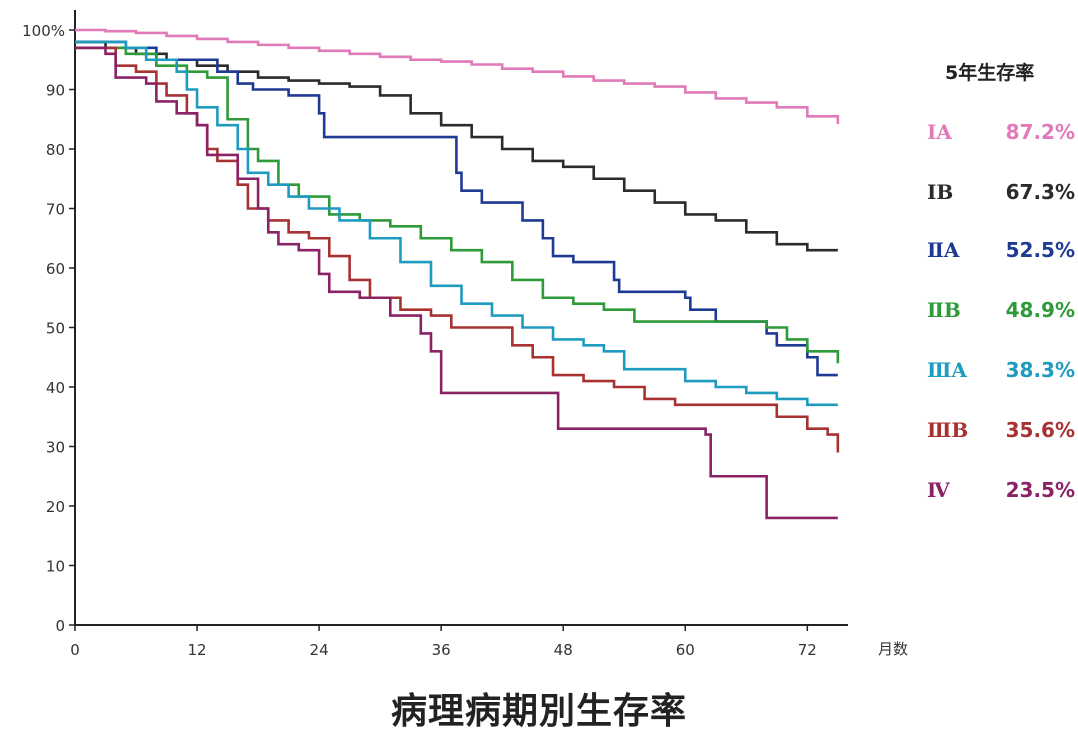  Describe the element at coordinates (1040, 430) in the screenshot. I see `legend-rate-value: 35.6%` at that location.